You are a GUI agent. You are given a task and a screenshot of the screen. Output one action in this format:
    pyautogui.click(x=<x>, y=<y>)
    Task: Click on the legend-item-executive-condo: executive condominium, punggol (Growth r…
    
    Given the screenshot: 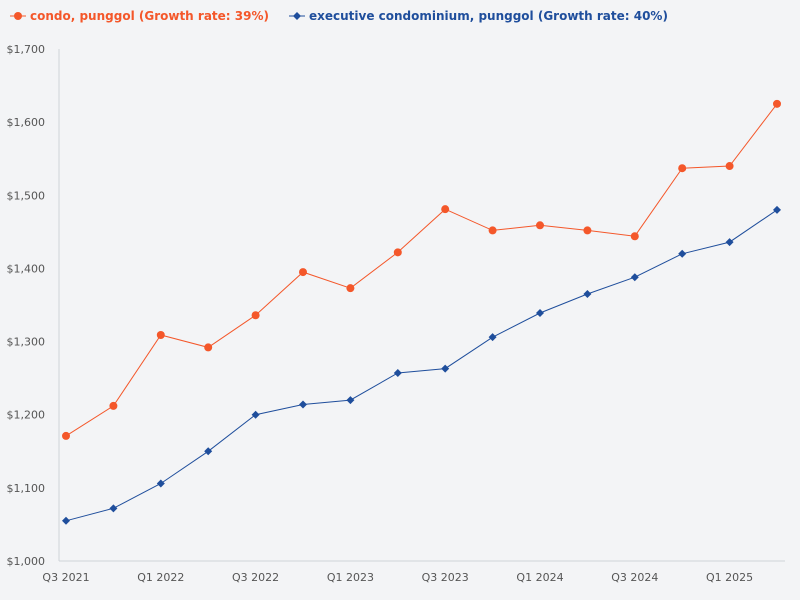 What is the action you would take?
    pyautogui.click(x=478, y=16)
    